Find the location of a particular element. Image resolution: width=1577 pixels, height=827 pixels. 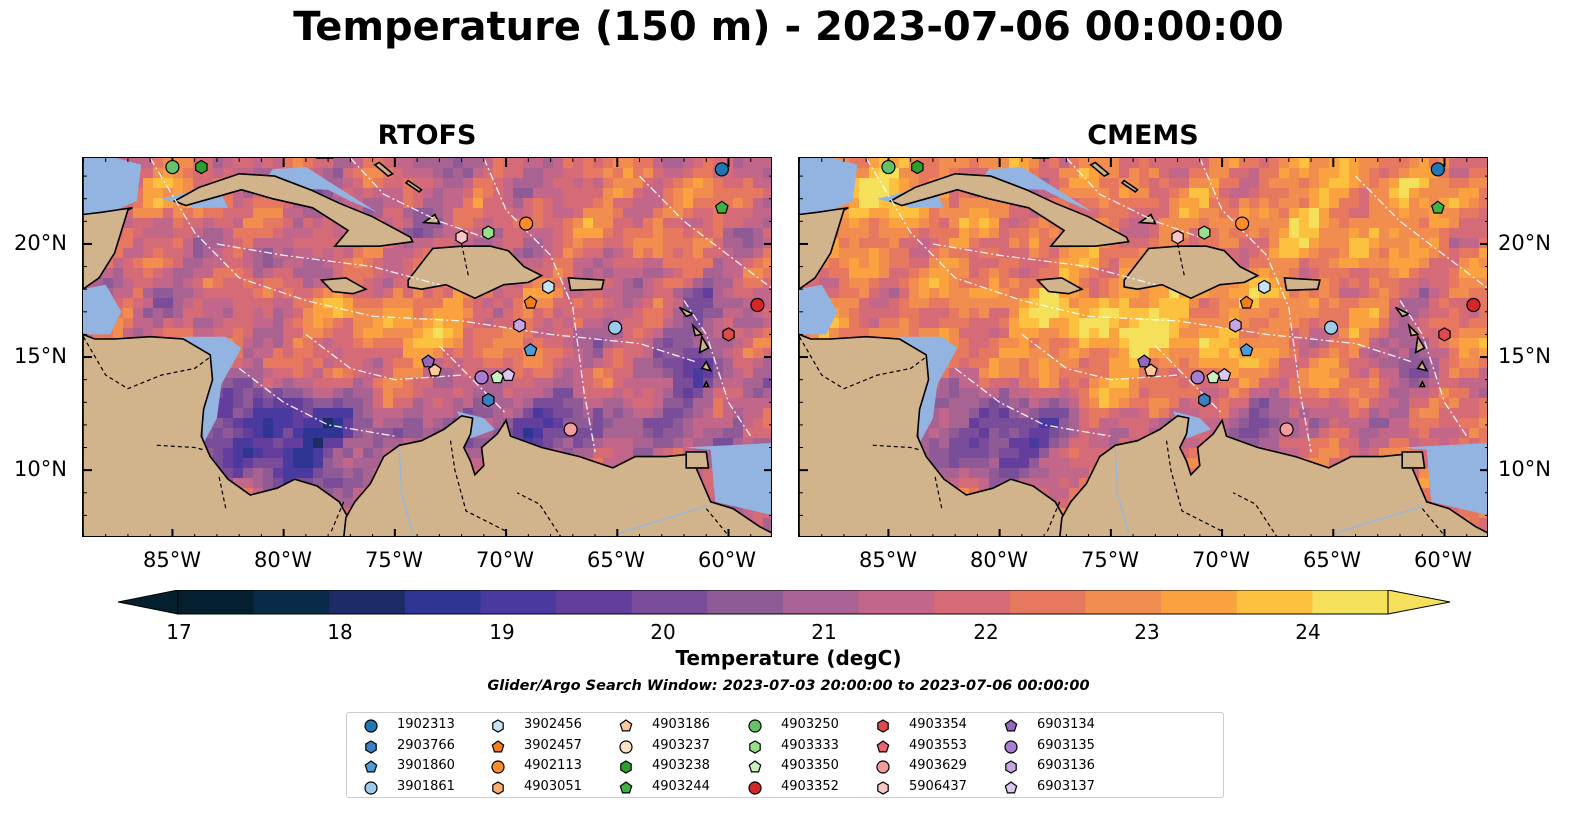

legend-label: 6903136 is located at coordinates (1066, 765).